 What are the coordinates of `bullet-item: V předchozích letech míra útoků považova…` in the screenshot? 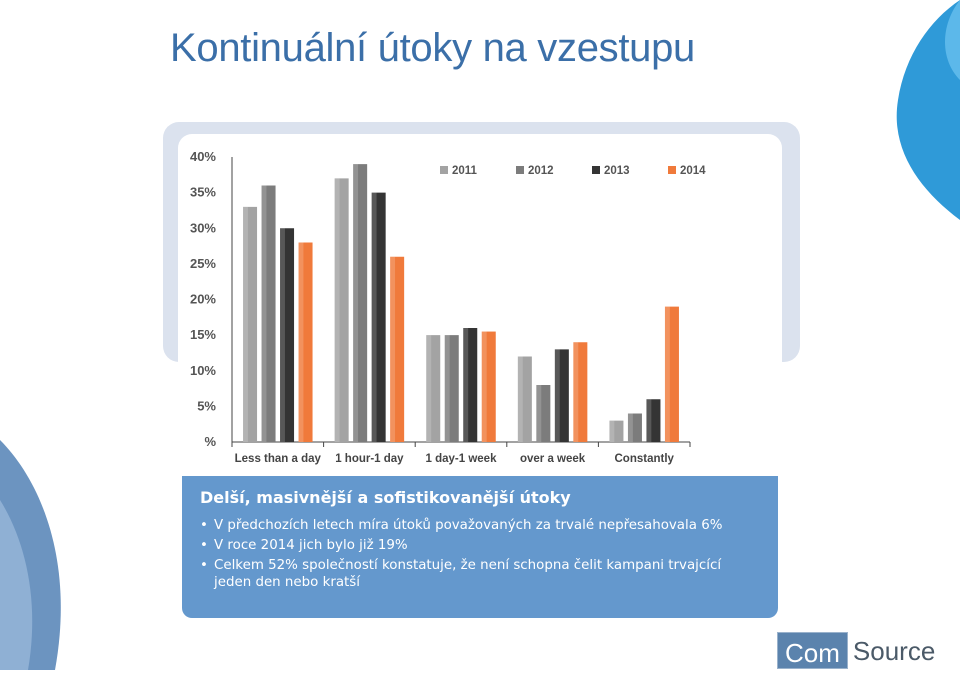 It's located at (480, 525).